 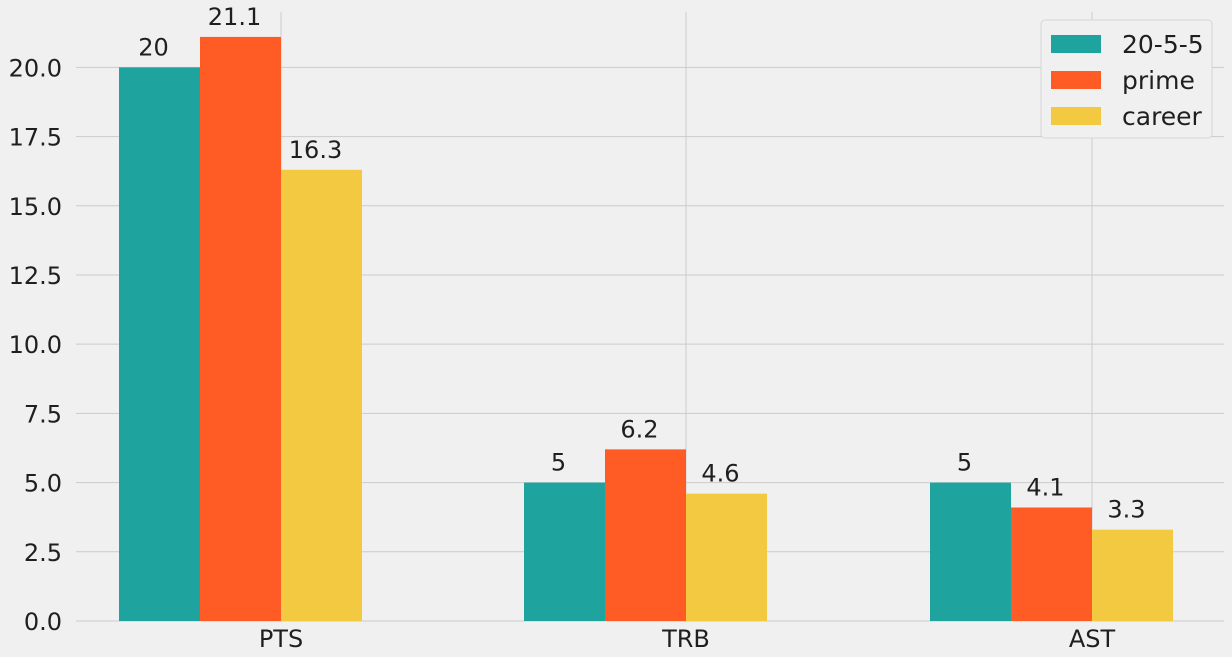 What do you see at coordinates (970, 551) in the screenshot?
I see `bar-20-5-5-AST` at bounding box center [970, 551].